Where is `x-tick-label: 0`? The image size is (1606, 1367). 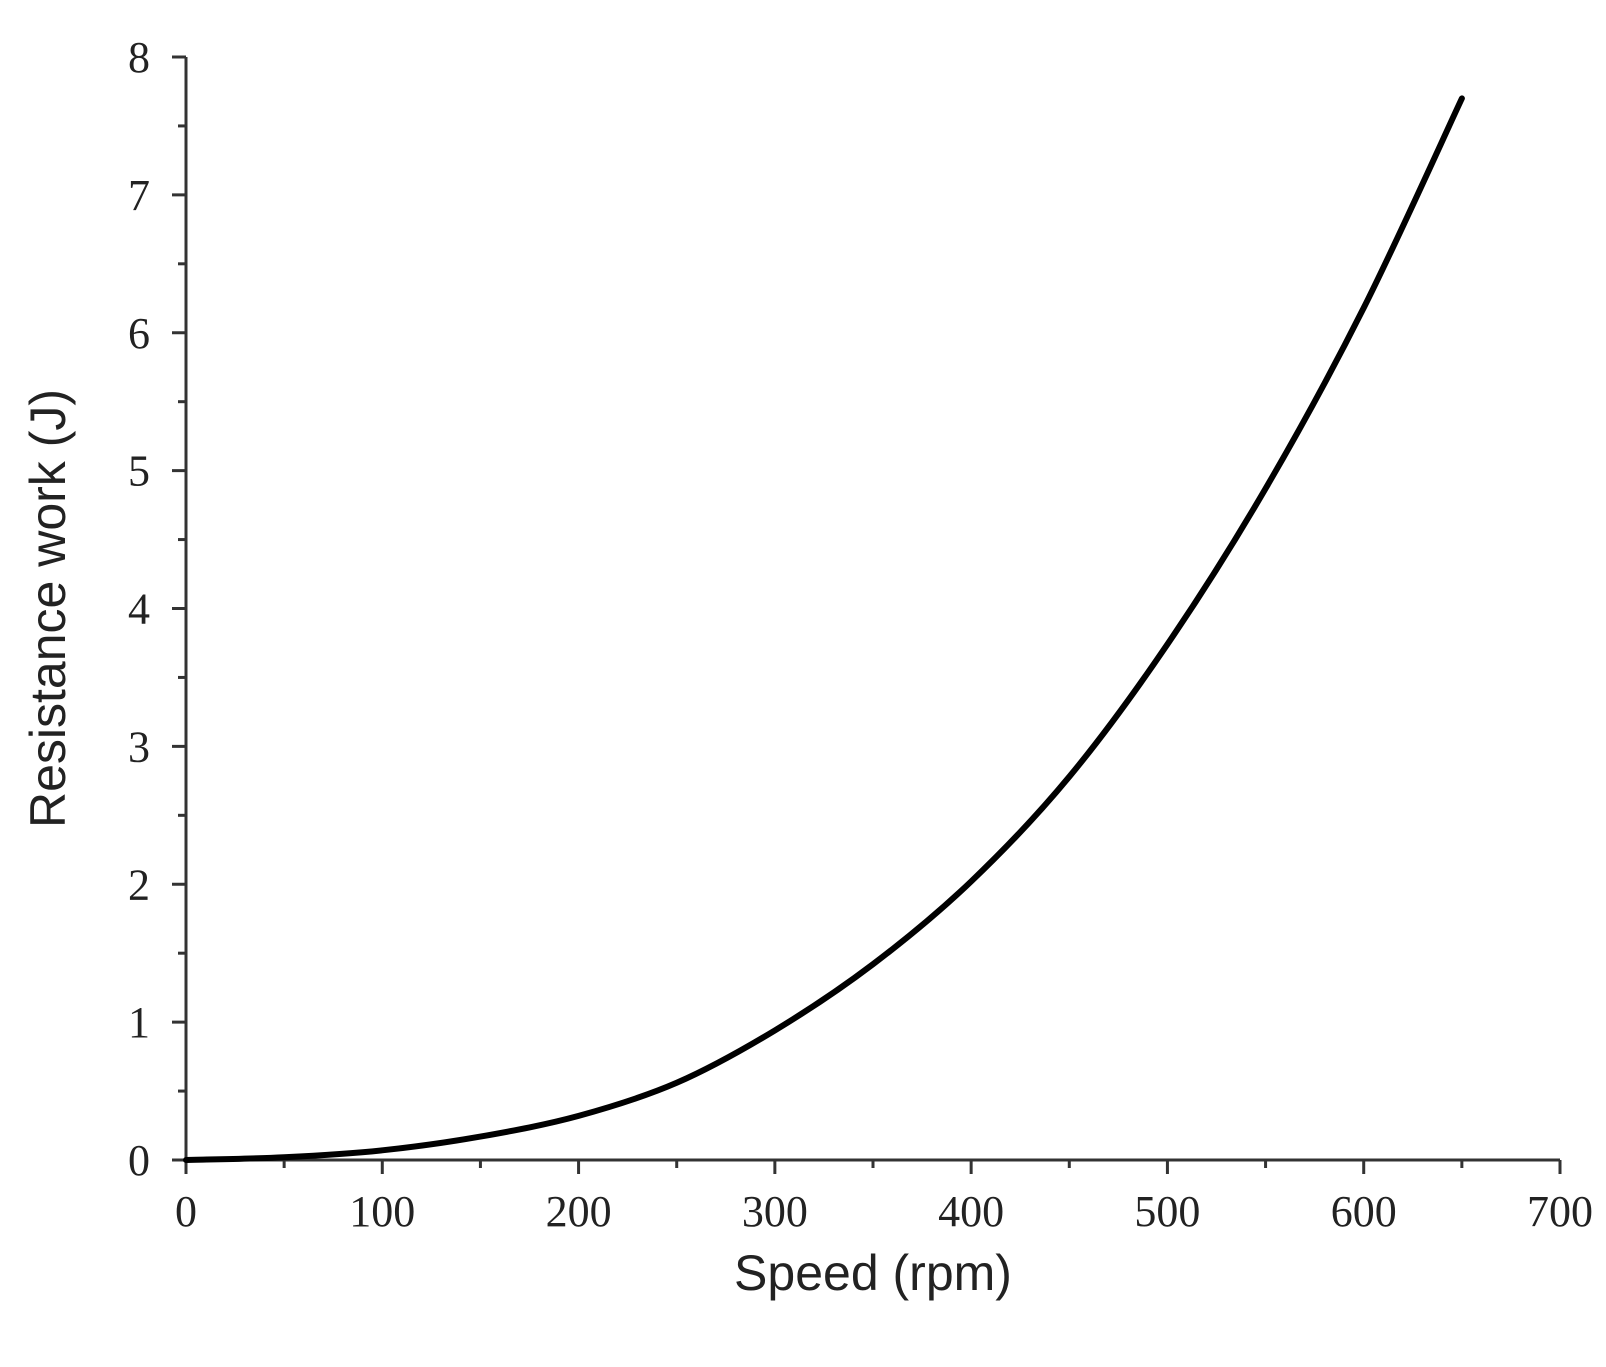 x-tick-label: 0 is located at coordinates (186, 1211).